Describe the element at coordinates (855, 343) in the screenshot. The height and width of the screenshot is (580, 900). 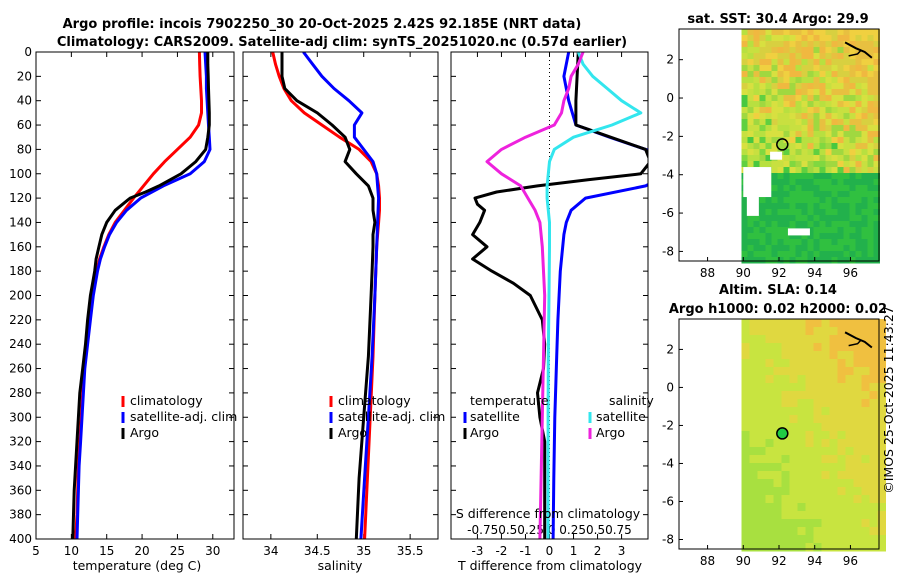
I see `coastline` at that location.